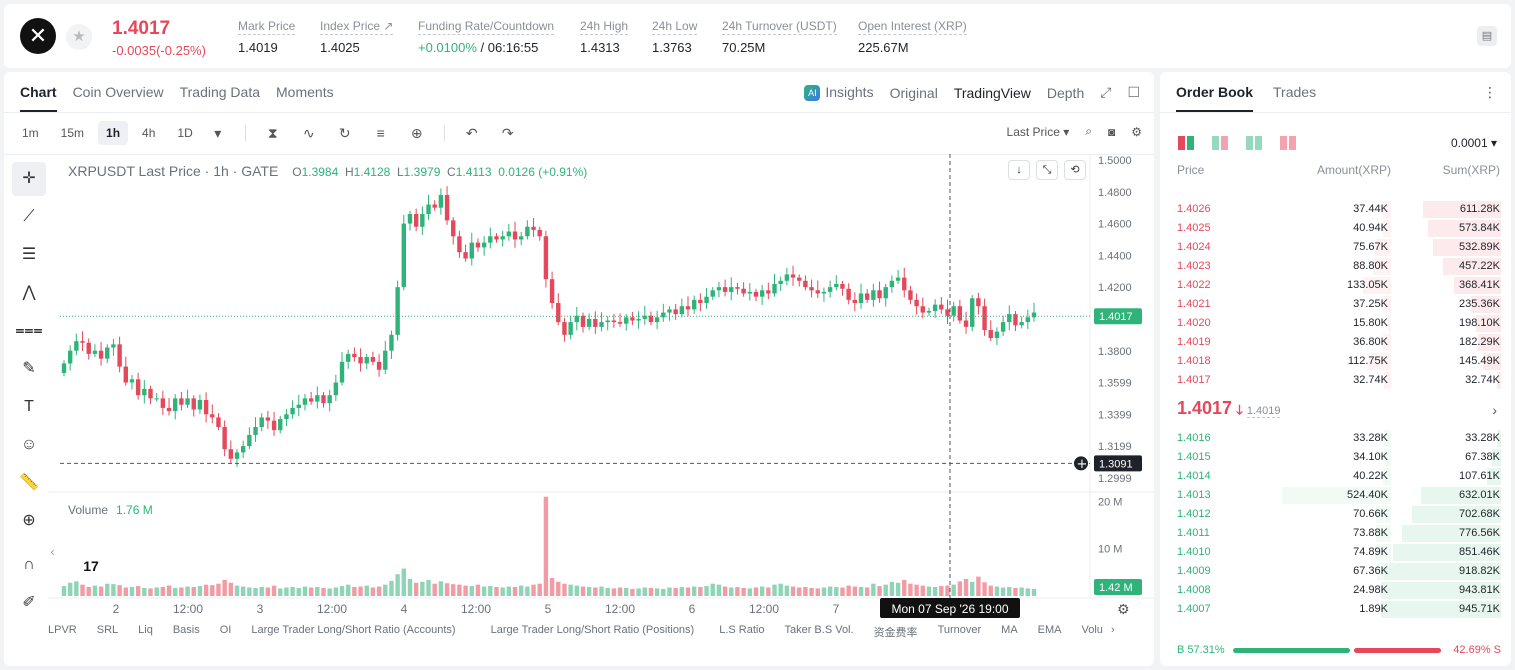  I want to click on favorite-star-icon: ★, so click(79, 37).